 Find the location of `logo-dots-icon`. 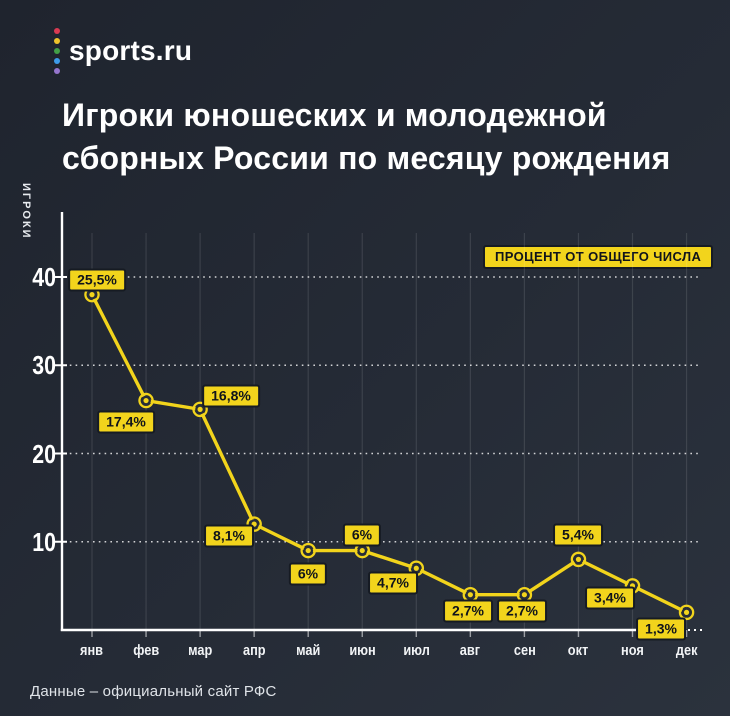

logo-dots-icon is located at coordinates (57, 51).